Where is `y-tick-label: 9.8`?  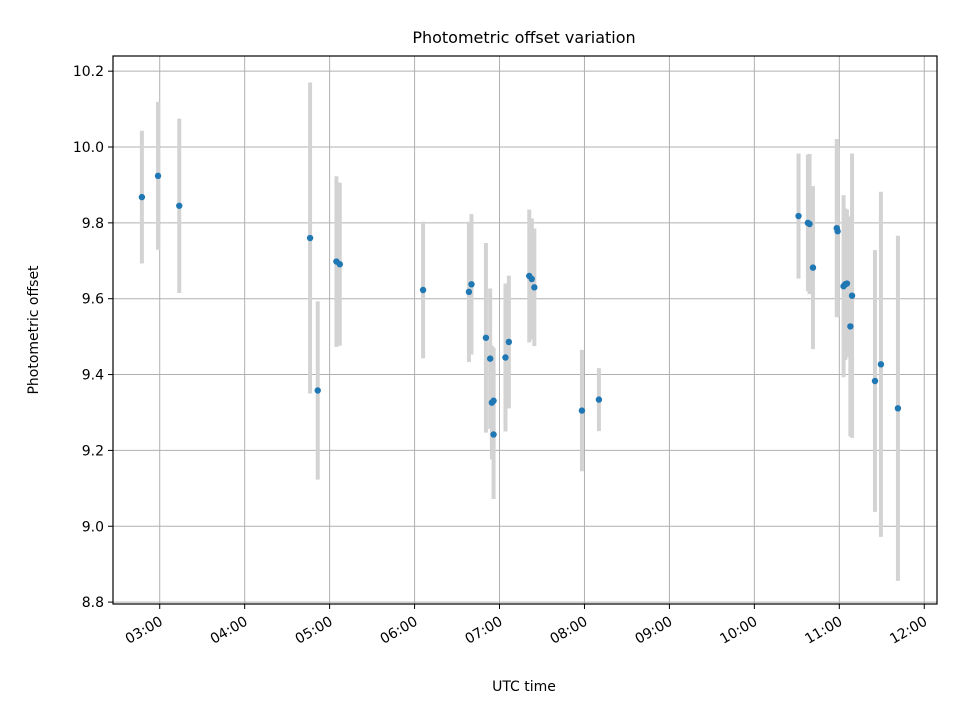
y-tick-label: 9.8 is located at coordinates (93, 224).